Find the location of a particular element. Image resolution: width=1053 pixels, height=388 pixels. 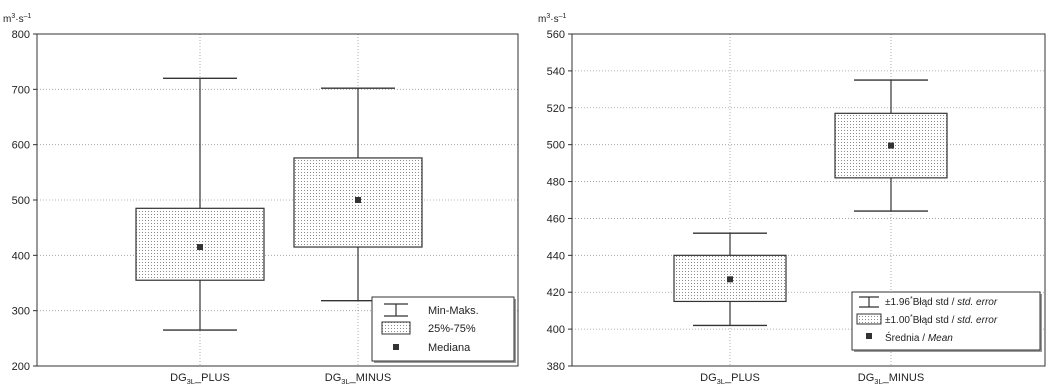

y-tick-label: 700 is located at coordinates (21, 90).